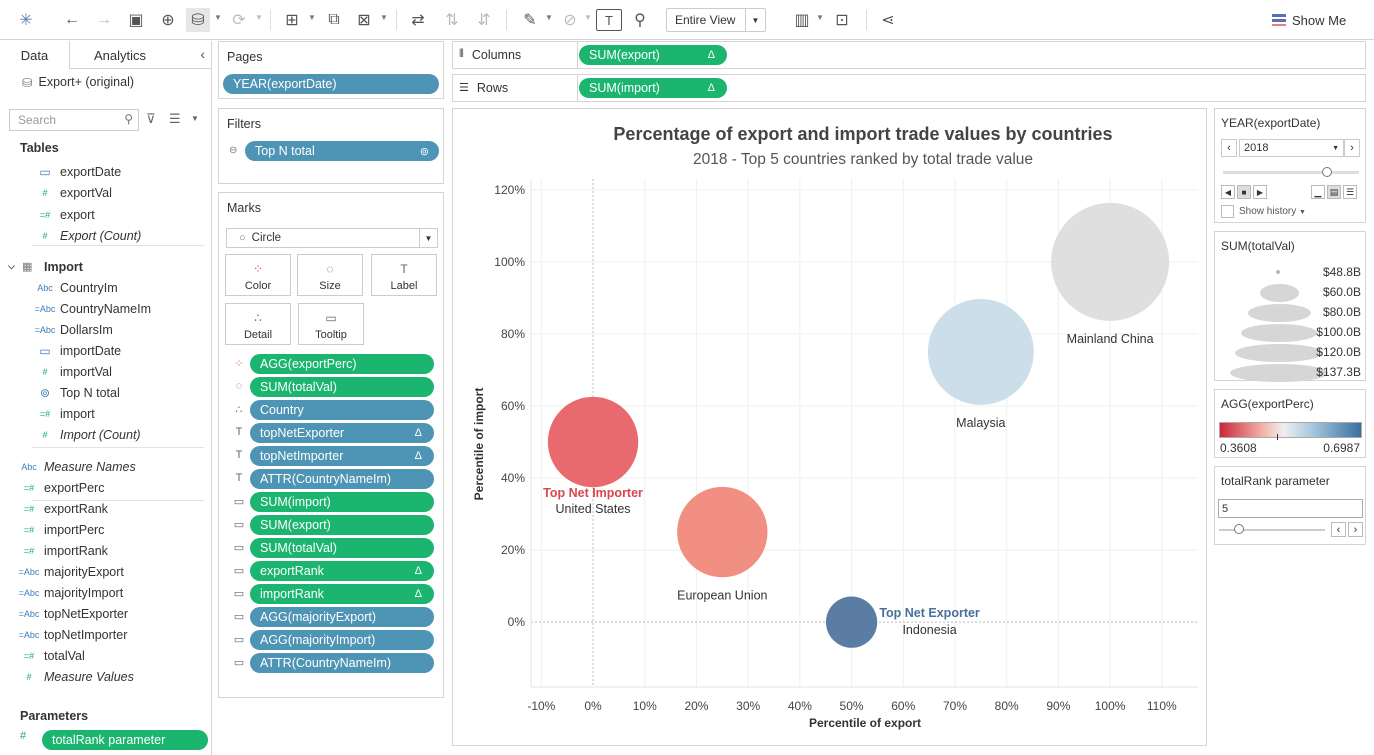 The height and width of the screenshot is (755, 1374). Describe the element at coordinates (73, 329) in the screenshot. I see `field-item: =Abc DollarsIm` at that location.